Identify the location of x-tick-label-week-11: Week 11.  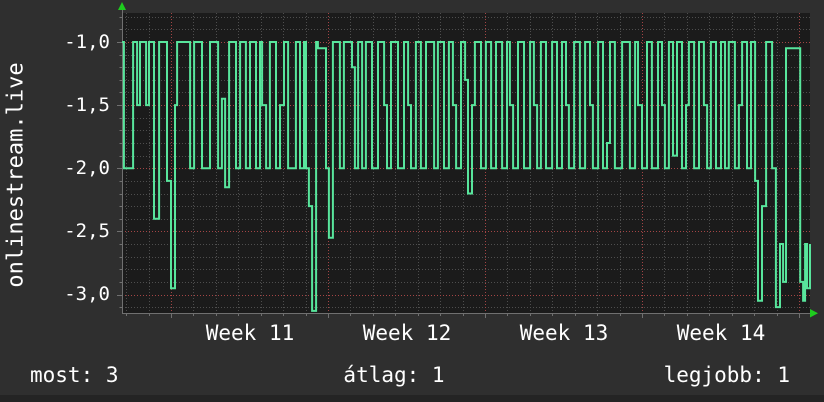
(250, 333).